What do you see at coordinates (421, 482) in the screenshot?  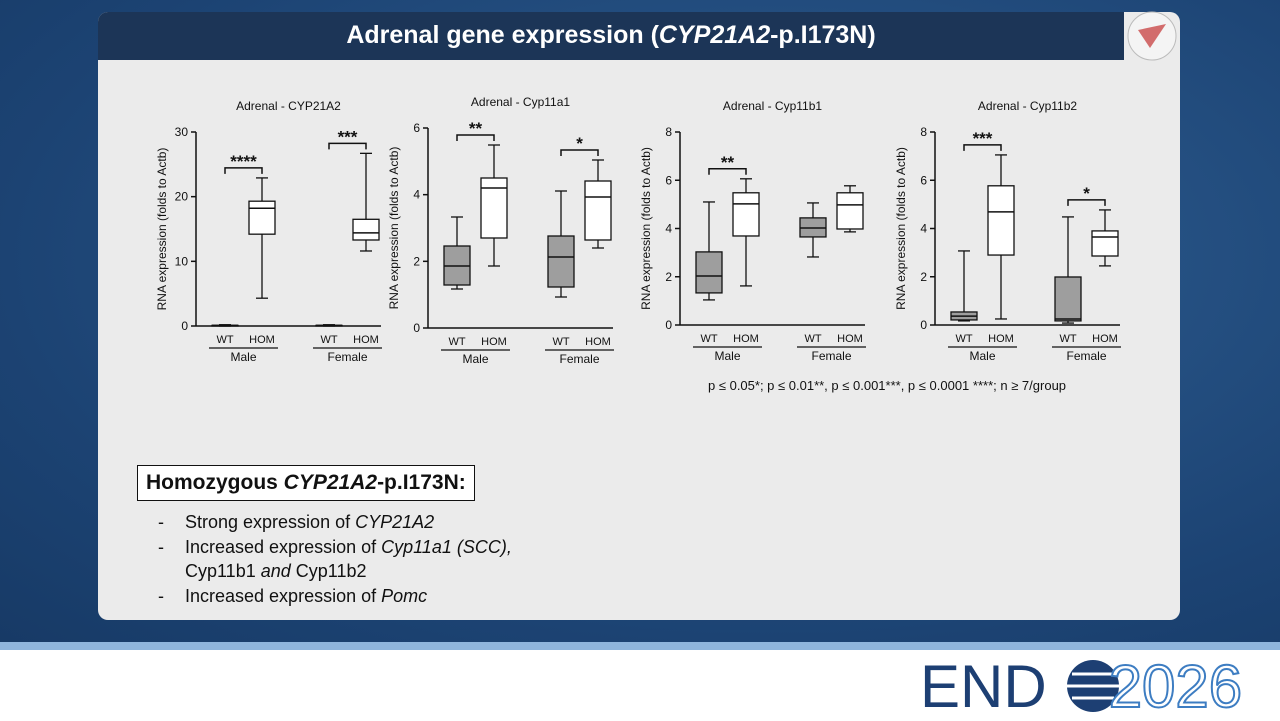 I see `heading-part: -p.I173N:` at bounding box center [421, 482].